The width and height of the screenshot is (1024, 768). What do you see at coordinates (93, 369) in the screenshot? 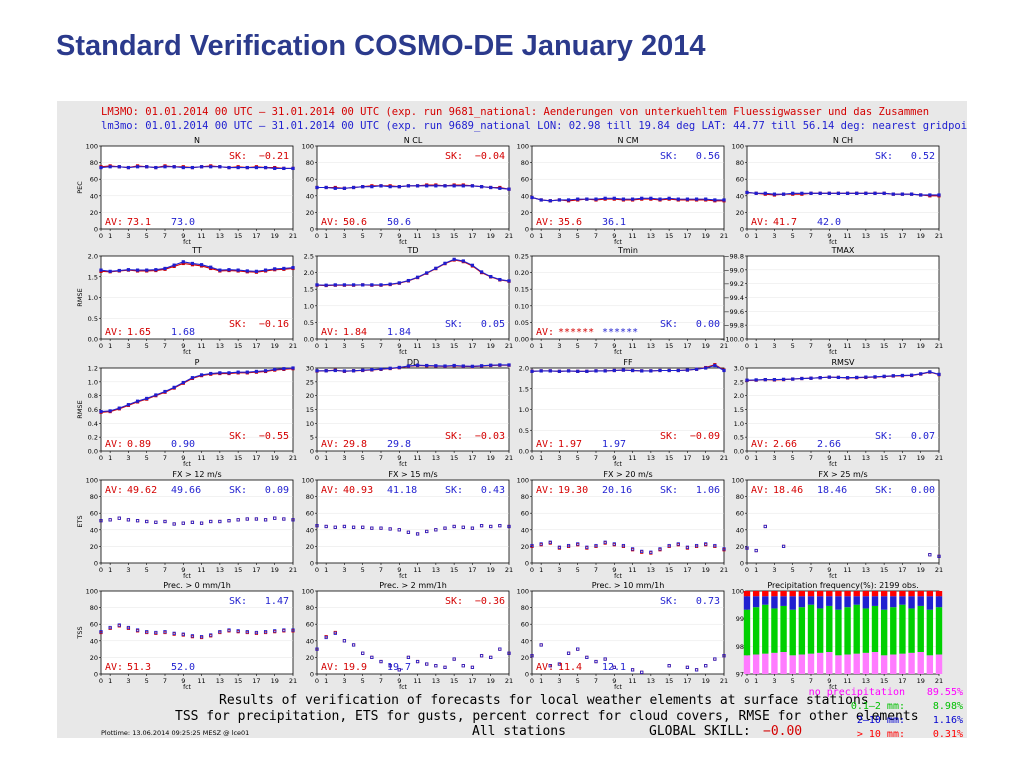
I see `y-tick-label: 1.2` at bounding box center [93, 369].